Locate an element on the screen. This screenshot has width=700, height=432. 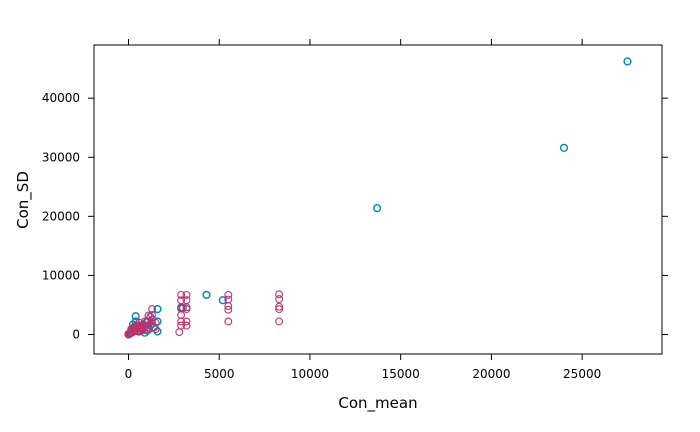
y-tick-label: 40000 is located at coordinates (61, 98).